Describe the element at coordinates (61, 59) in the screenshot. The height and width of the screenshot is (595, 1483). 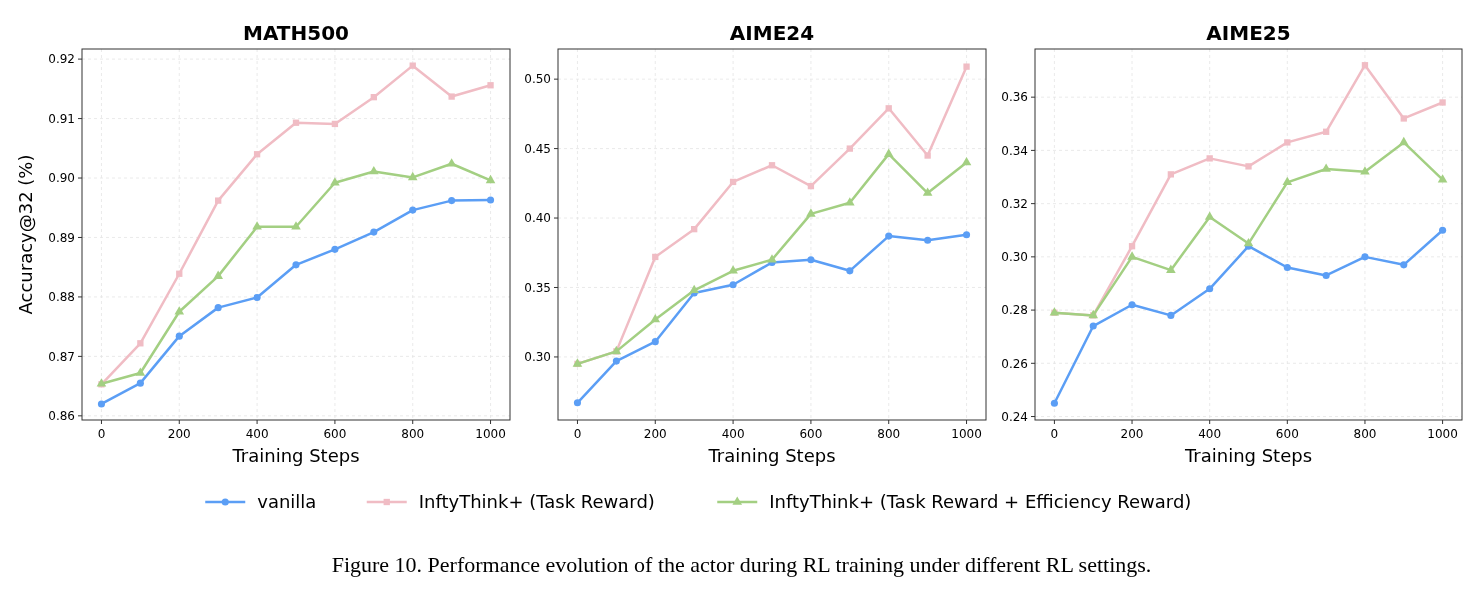
I see `y-tick-label: 0.92` at that location.